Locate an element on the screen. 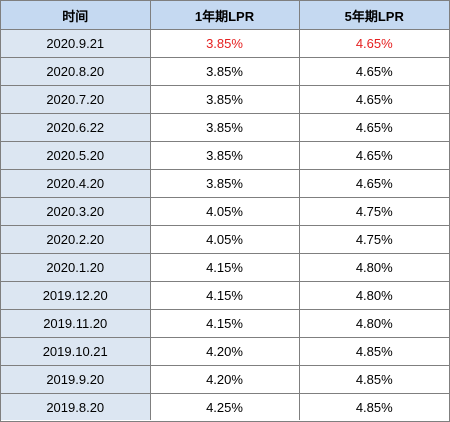  table-row: 2020.9.21 3.85% 4.65% is located at coordinates (225, 43).